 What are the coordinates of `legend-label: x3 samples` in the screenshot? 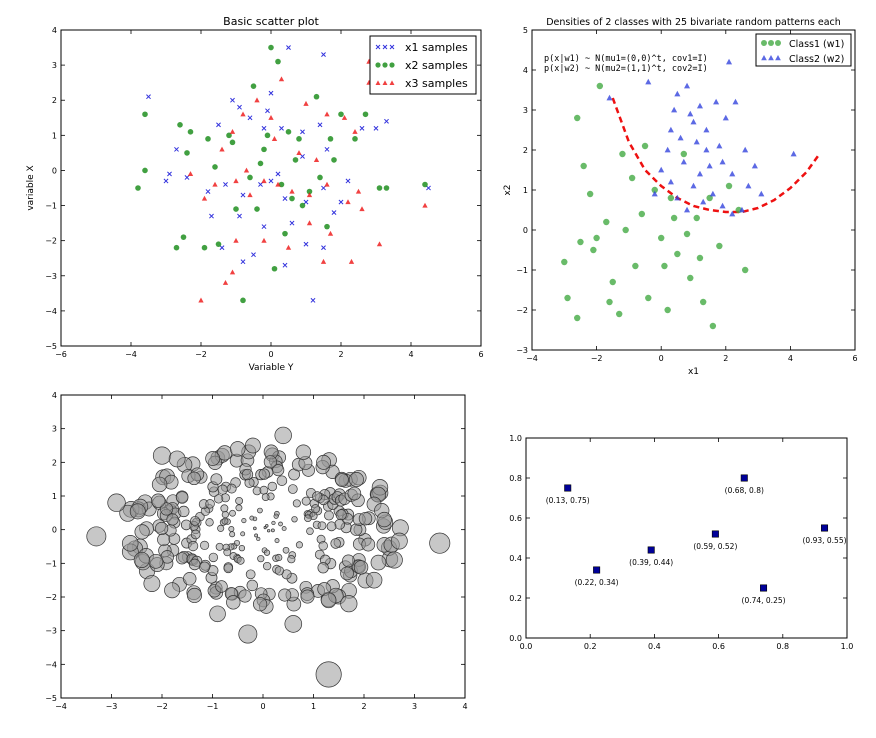 It's located at (436, 83).